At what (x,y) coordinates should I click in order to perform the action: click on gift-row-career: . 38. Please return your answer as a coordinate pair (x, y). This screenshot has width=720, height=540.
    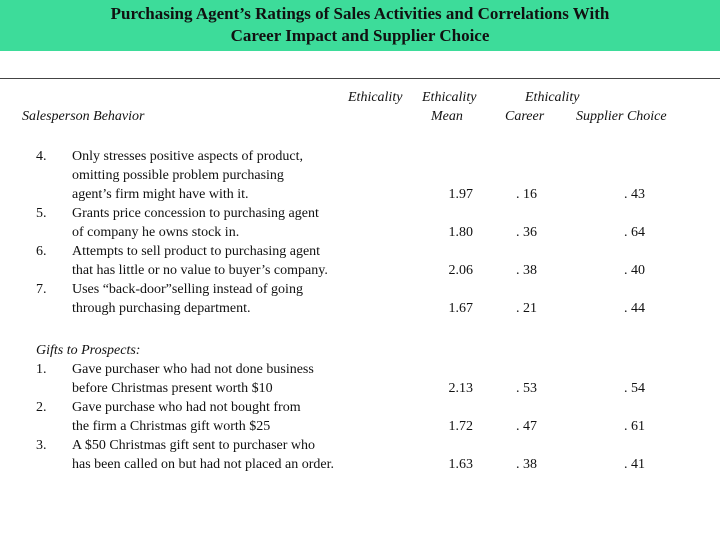
    Looking at the image, I should click on (526, 464).